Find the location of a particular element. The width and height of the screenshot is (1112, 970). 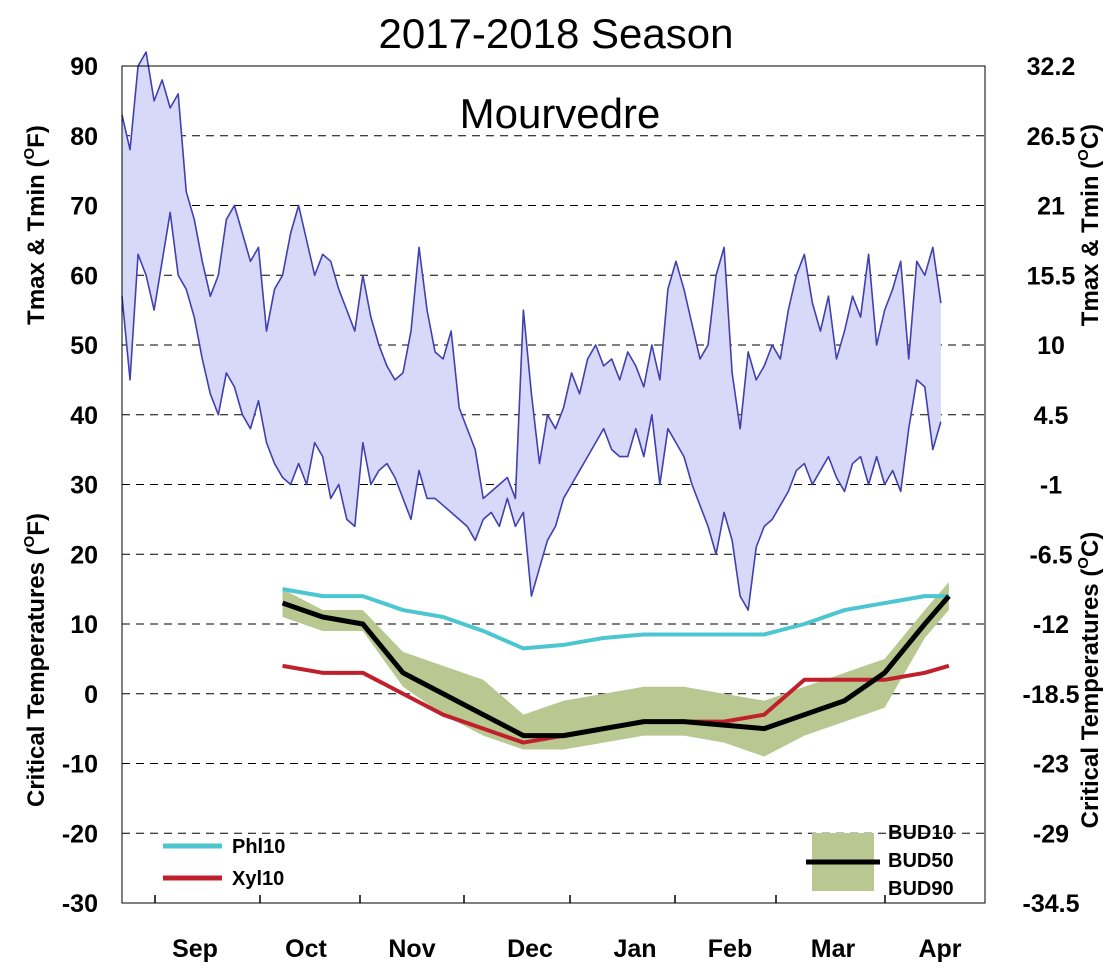

y-right-label-top: Tmax & Tmin (OC) is located at coordinates (1089, 225).